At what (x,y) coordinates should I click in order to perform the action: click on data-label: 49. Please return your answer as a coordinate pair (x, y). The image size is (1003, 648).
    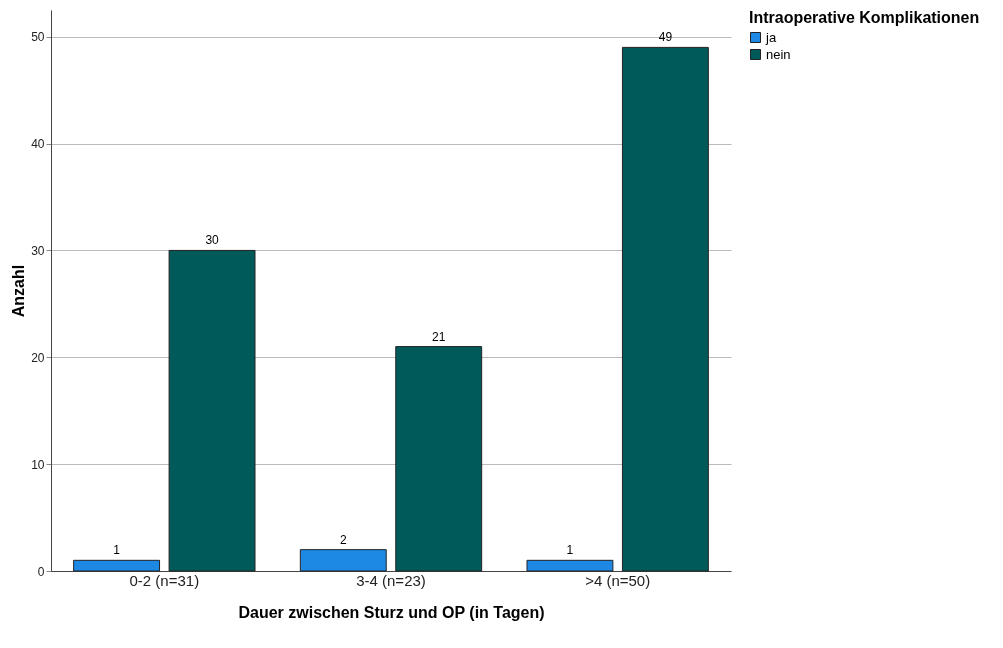
    Looking at the image, I should click on (665, 37).